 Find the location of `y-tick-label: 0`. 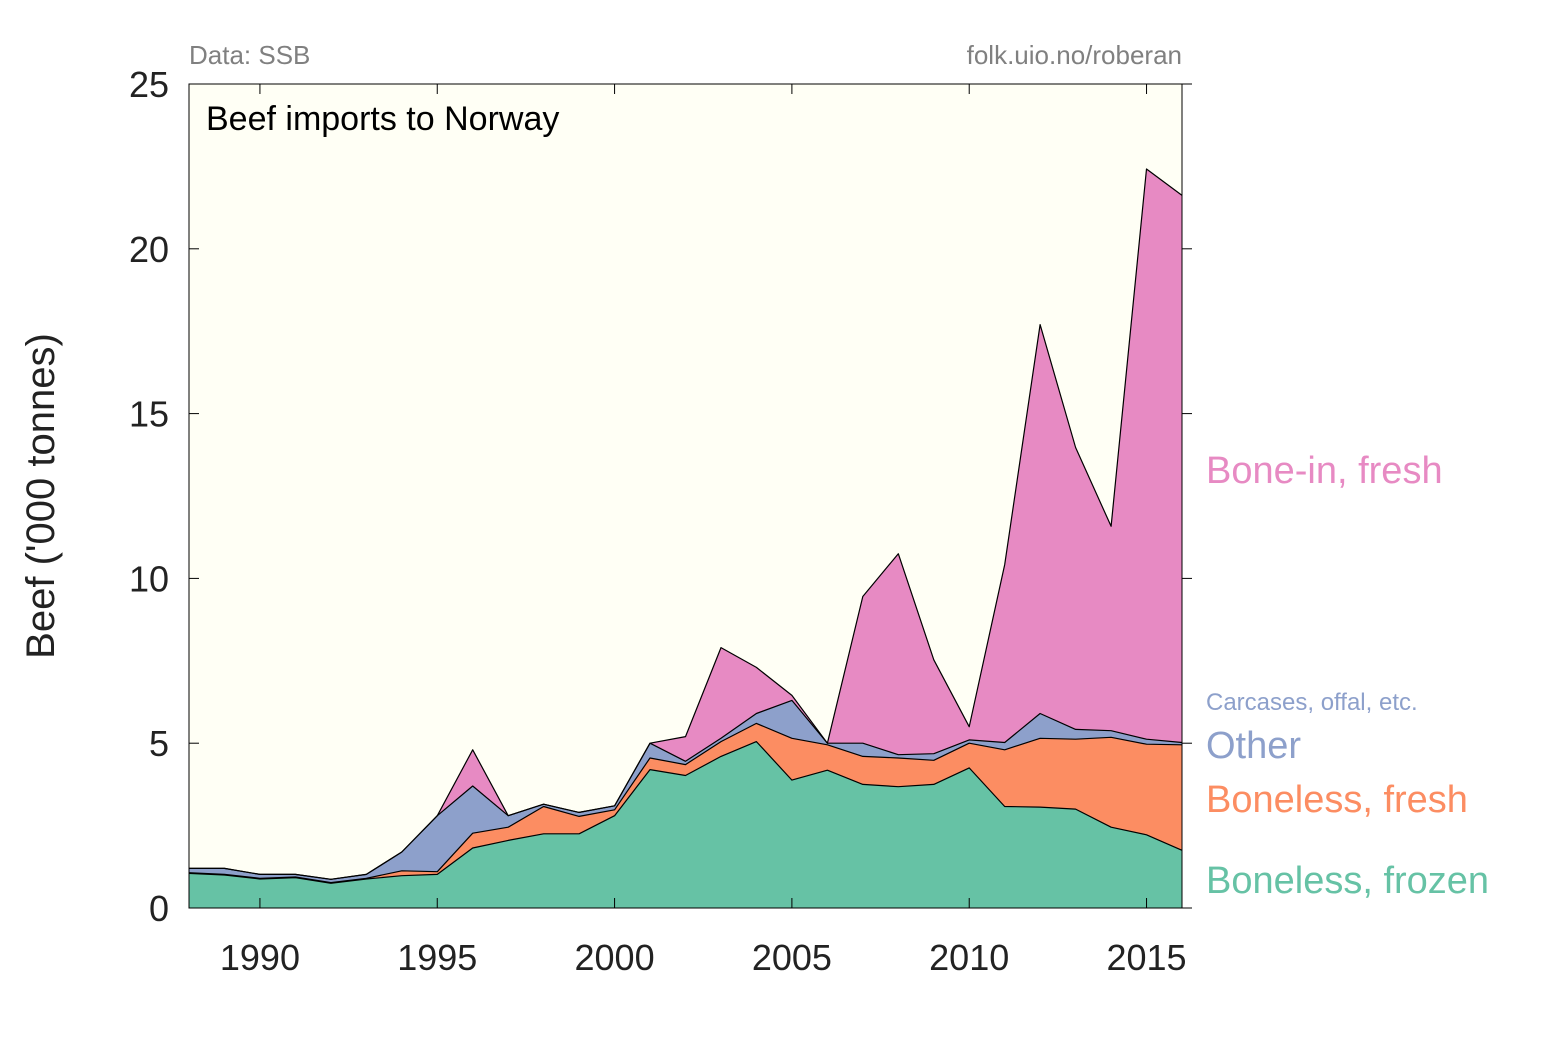

y-tick-label: 0 is located at coordinates (159, 908).